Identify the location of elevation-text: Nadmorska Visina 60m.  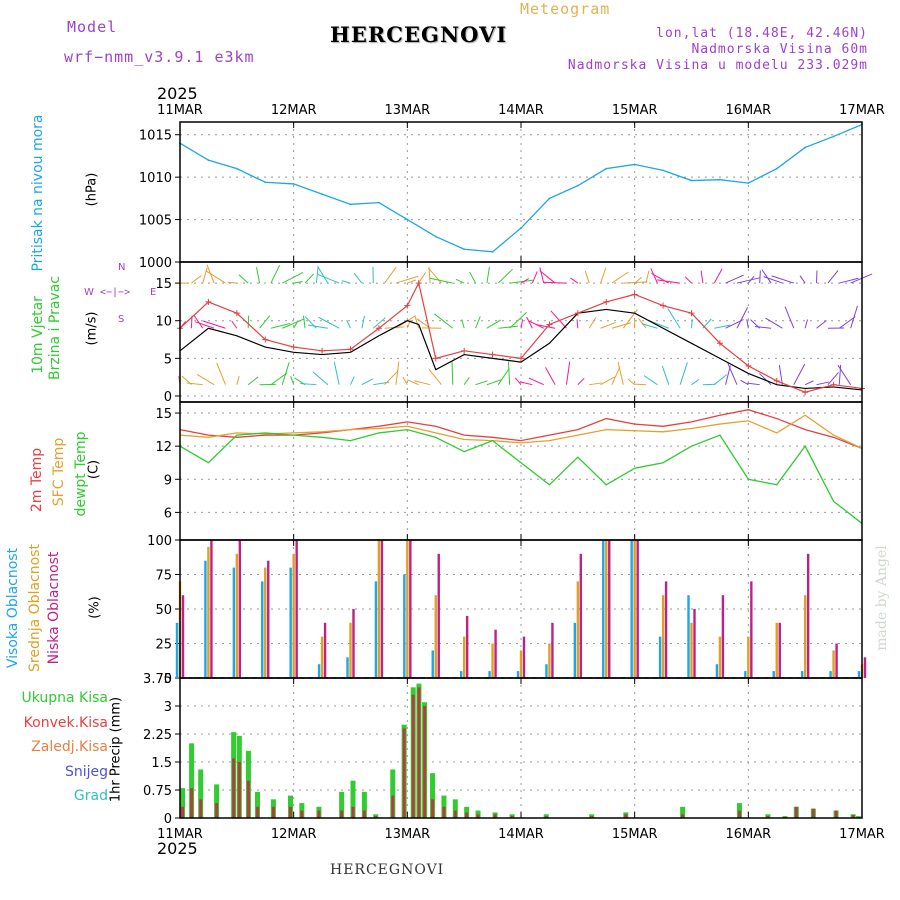
(779, 49).